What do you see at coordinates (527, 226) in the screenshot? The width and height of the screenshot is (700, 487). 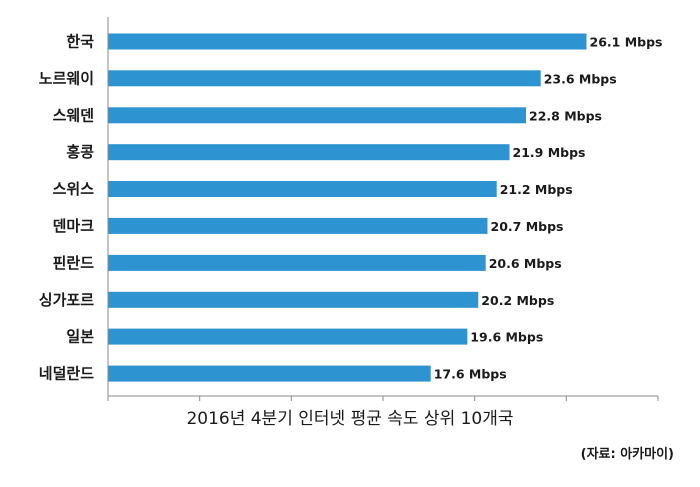 I see `value-label: 20.7 Mbps` at bounding box center [527, 226].